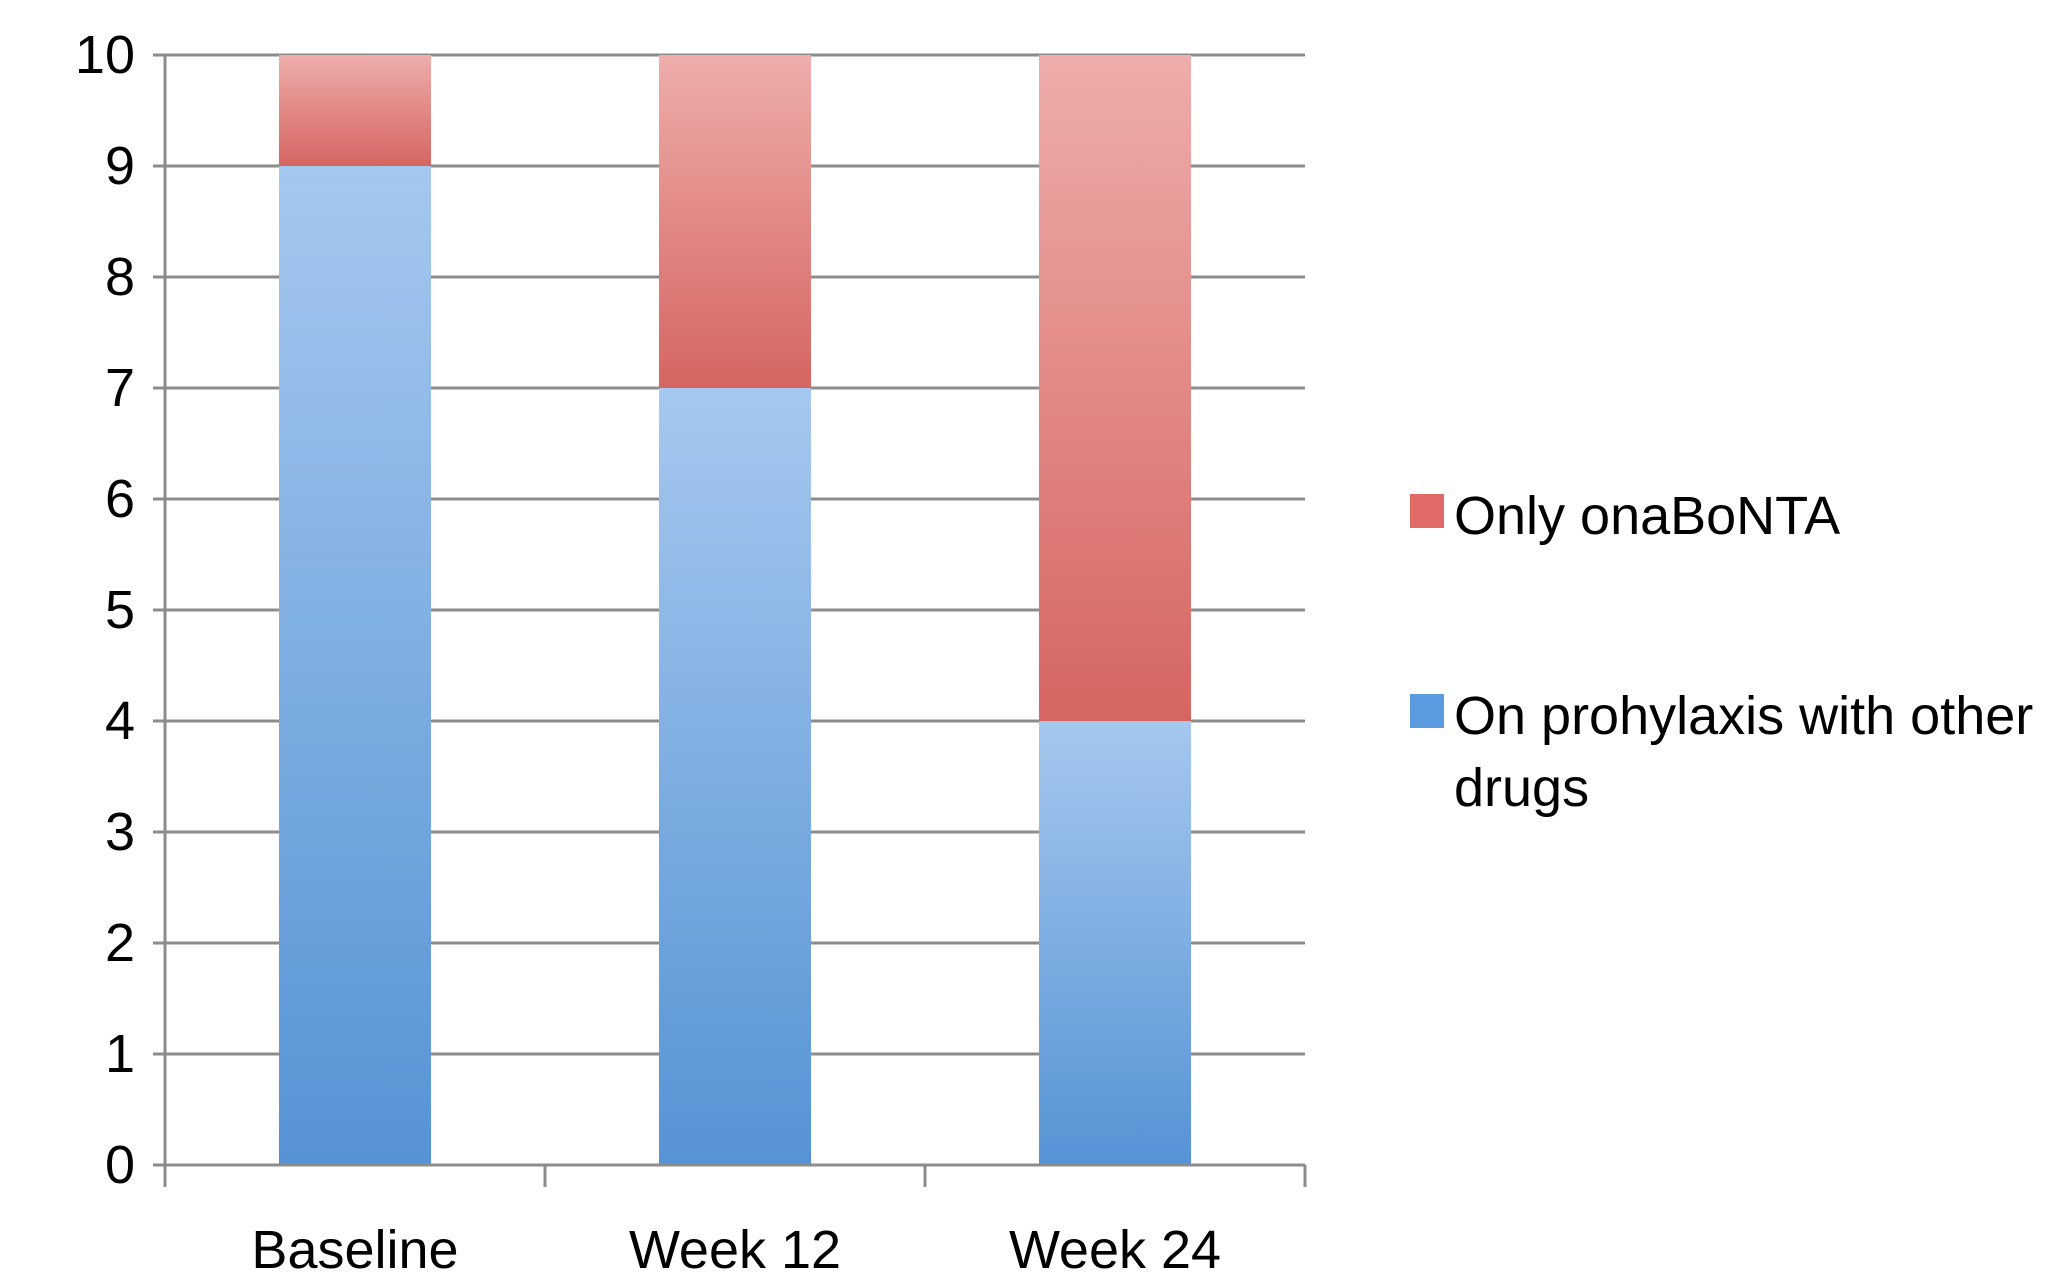  What do you see at coordinates (120, 166) in the screenshot?
I see `y-tick-label-9: 9` at bounding box center [120, 166].